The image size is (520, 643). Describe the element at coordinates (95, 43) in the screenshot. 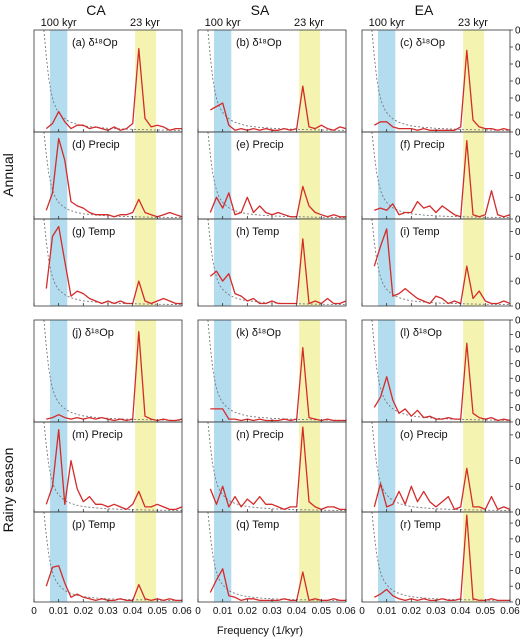

I see `panel-label: (a) δ¹⁸Op` at that location.